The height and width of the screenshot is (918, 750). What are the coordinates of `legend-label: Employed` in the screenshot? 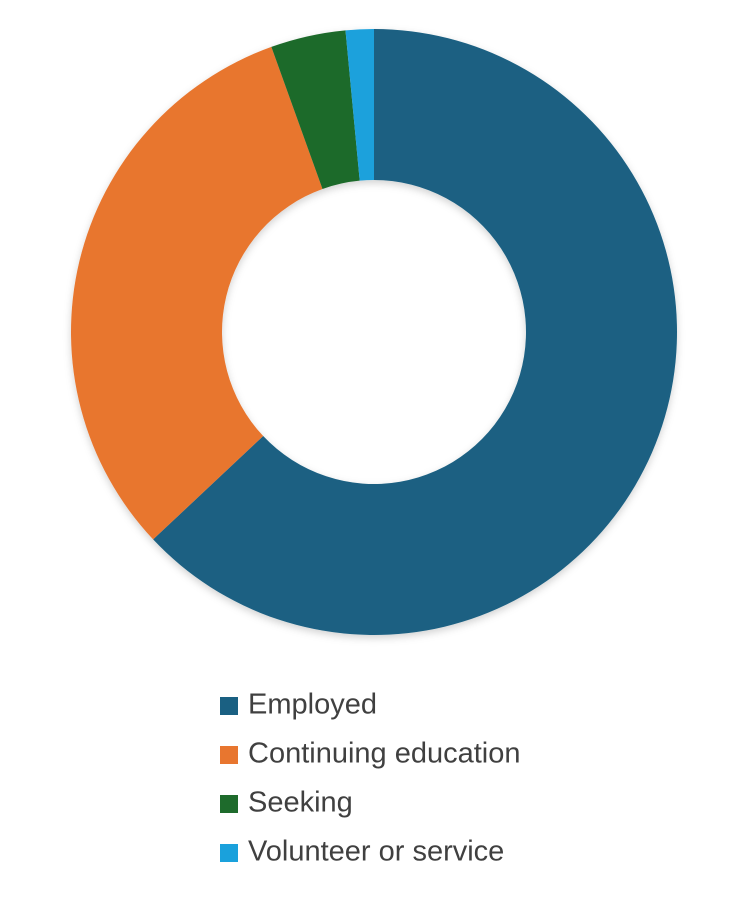 It's located at (312, 705).